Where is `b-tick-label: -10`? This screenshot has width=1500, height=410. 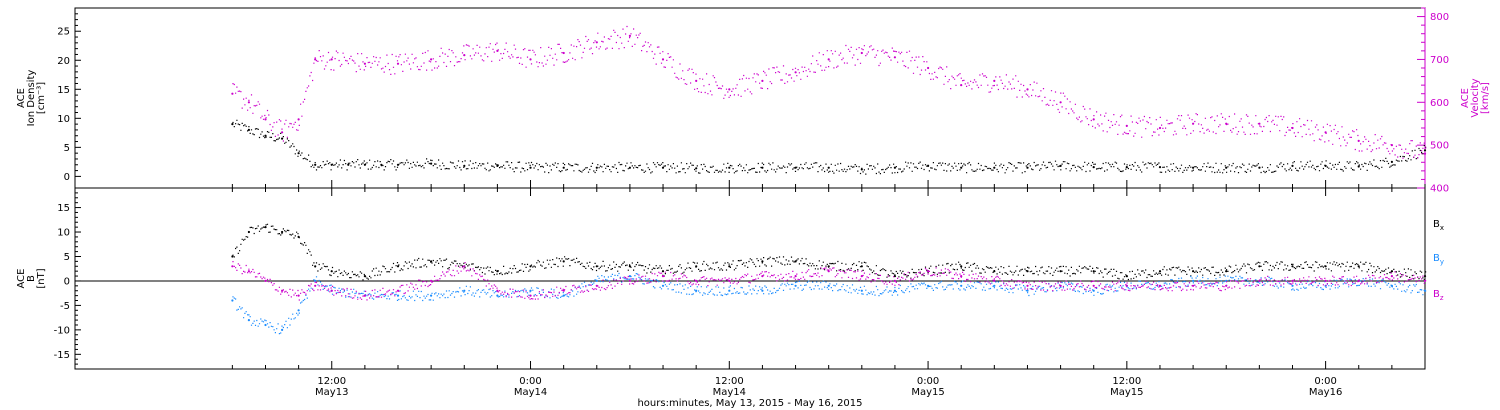
b-tick-label: -10 is located at coordinates (62, 330).